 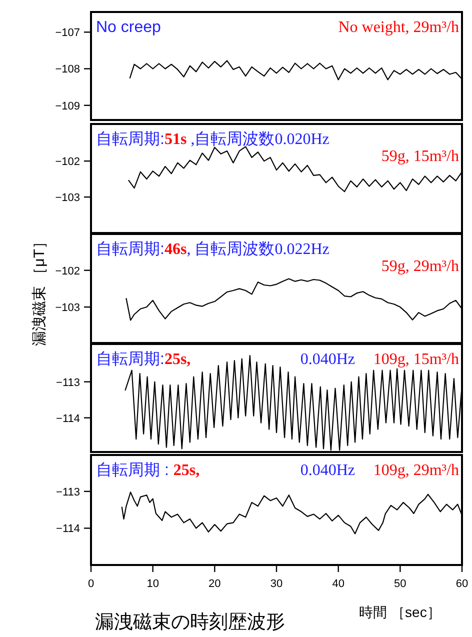 What do you see at coordinates (135, 470) in the screenshot?
I see `annotation: 自転周期 :` at bounding box center [135, 470].